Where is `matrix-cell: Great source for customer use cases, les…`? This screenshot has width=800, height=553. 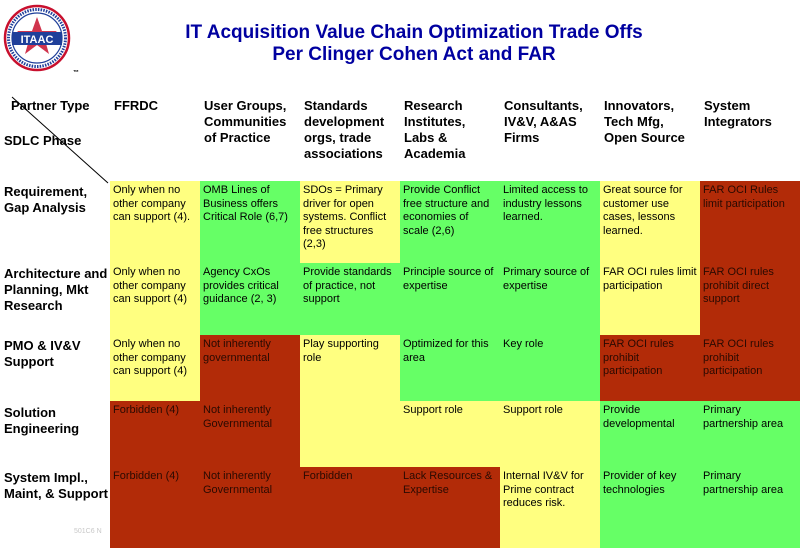
matrix-cell: Great source for customer use cases, les… is located at coordinates (650, 222).